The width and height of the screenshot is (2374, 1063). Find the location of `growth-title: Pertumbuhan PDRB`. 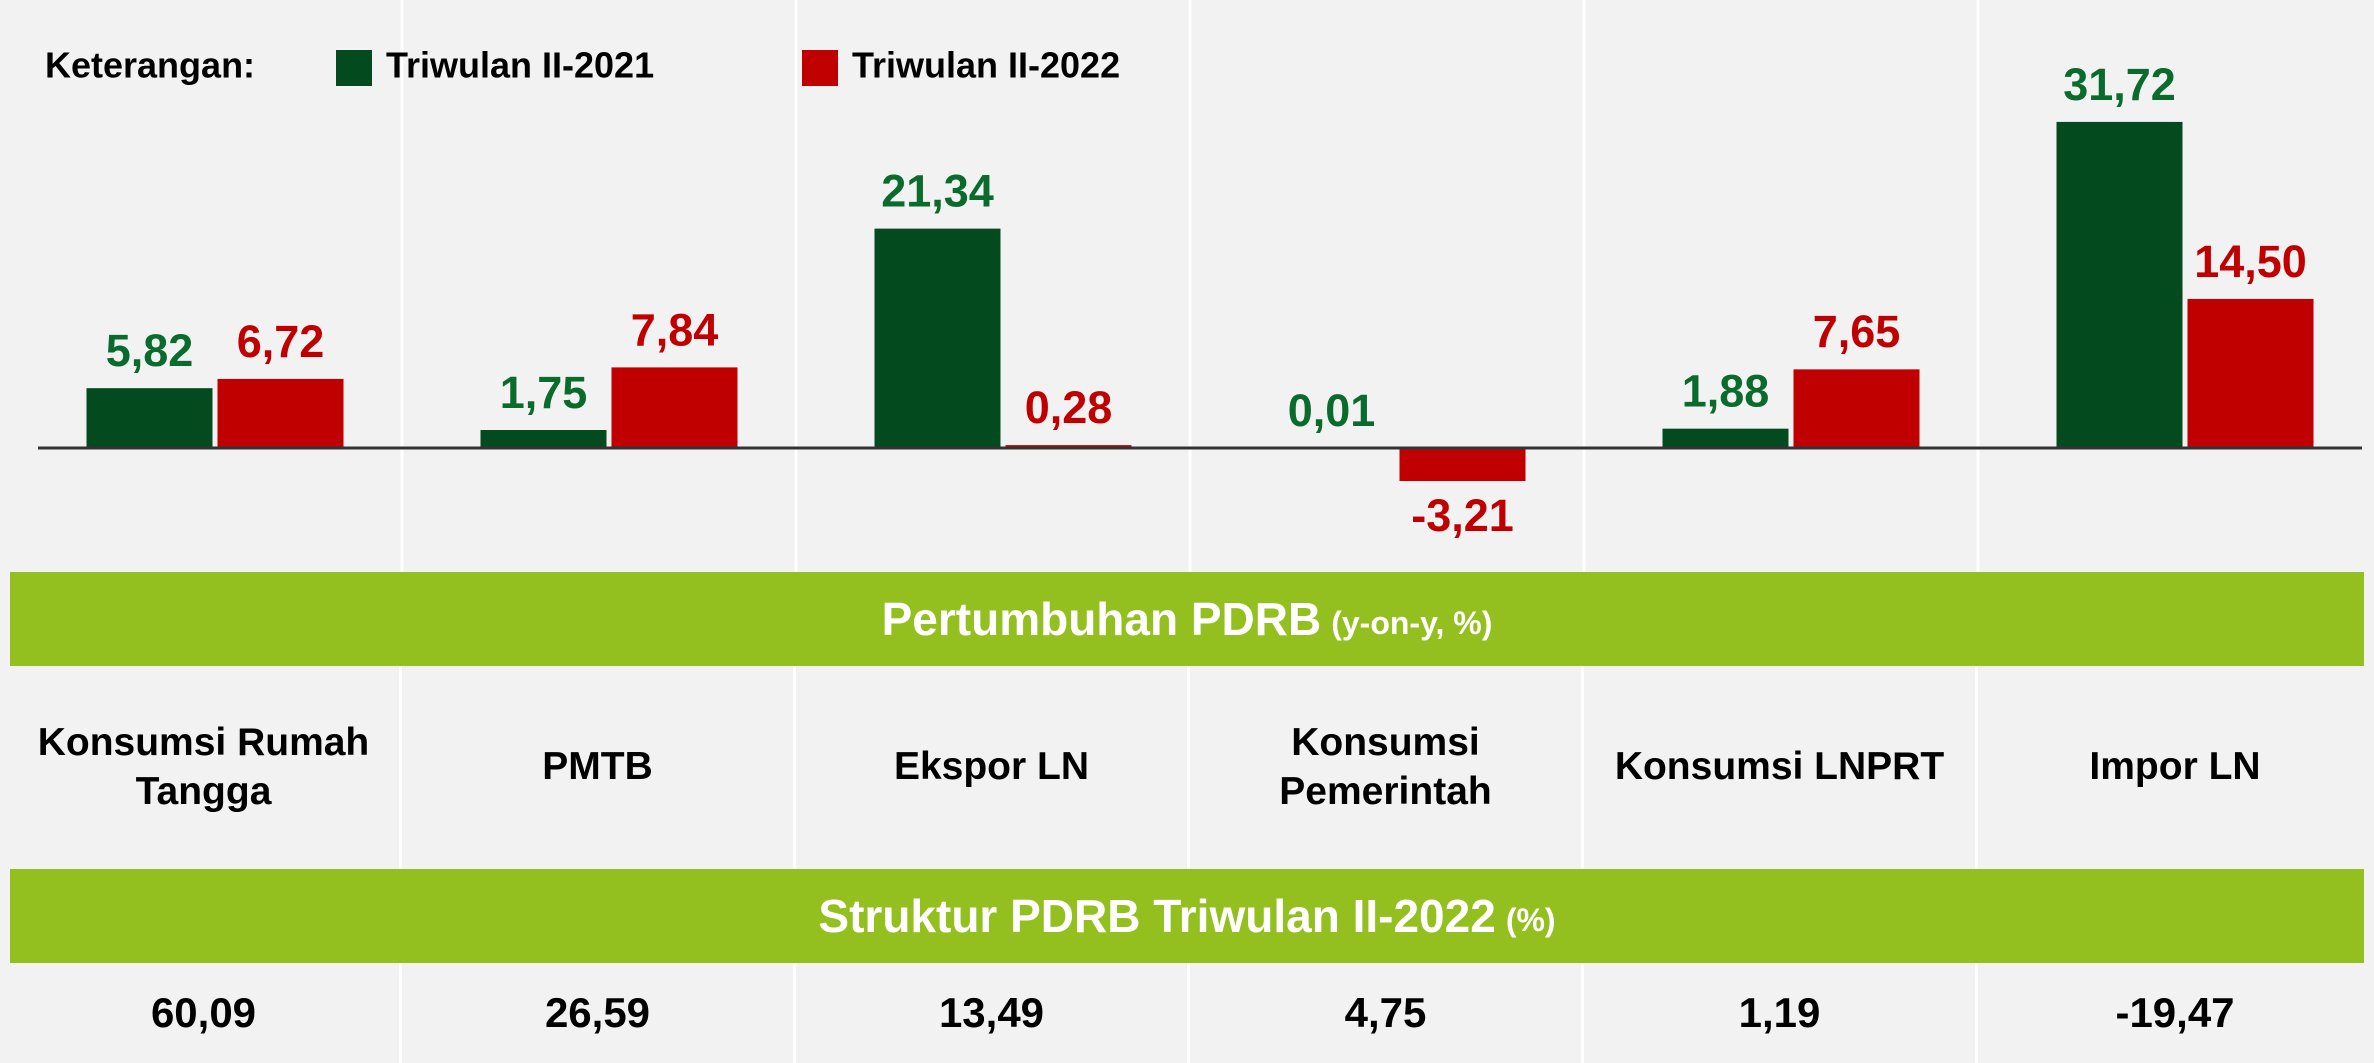

growth-title: Pertumbuhan PDRB is located at coordinates (1101, 619).